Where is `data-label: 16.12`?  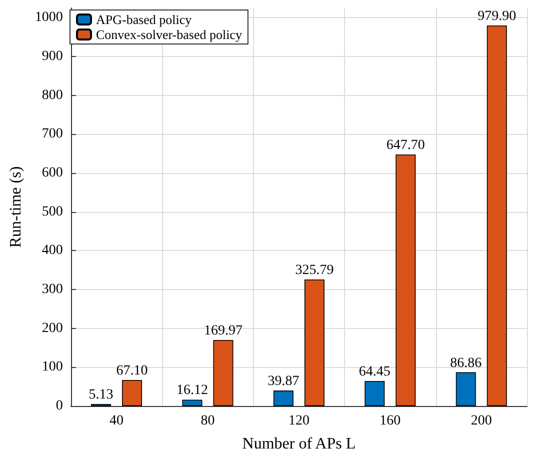 data-label: 16.12 is located at coordinates (192, 390).